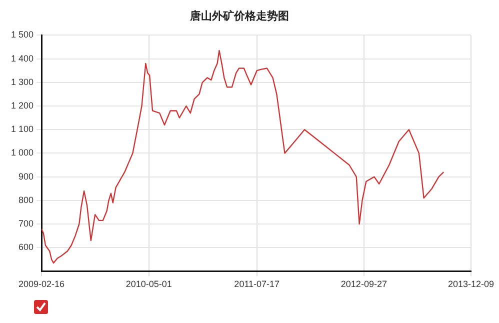 This screenshot has height=323, width=499. What do you see at coordinates (149, 284) in the screenshot?
I see `x-tick-label: 2010-05-01` at bounding box center [149, 284].